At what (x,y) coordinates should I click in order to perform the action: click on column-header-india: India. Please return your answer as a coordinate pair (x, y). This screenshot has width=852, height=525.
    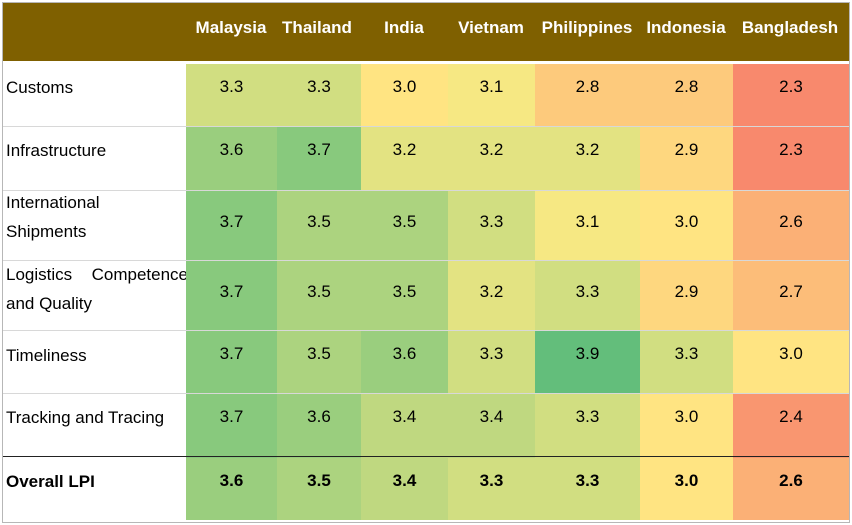
    Looking at the image, I should click on (404, 27).